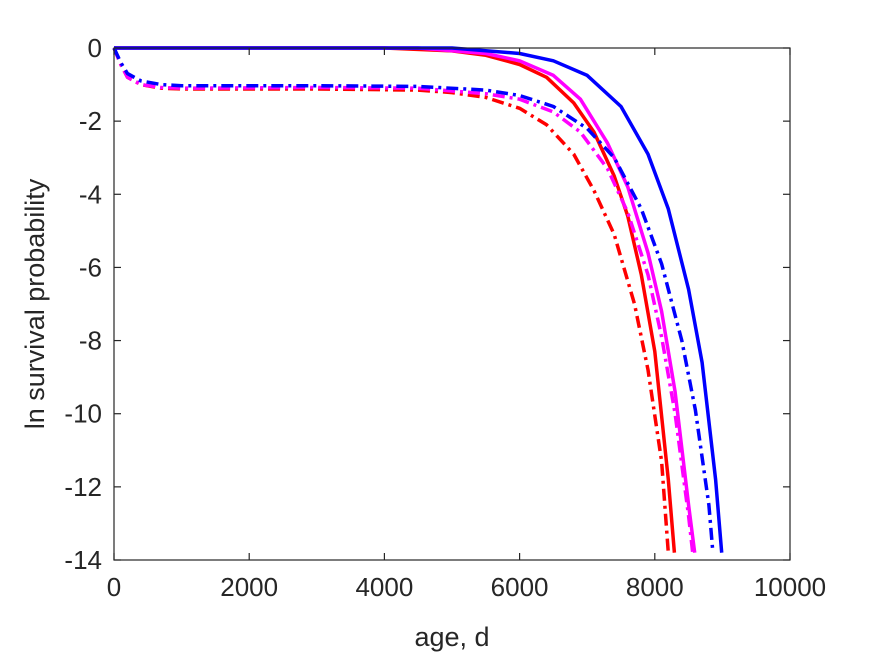  What do you see at coordinates (35, 303) in the screenshot?
I see `y-axis-label: ln survival probability` at bounding box center [35, 303].